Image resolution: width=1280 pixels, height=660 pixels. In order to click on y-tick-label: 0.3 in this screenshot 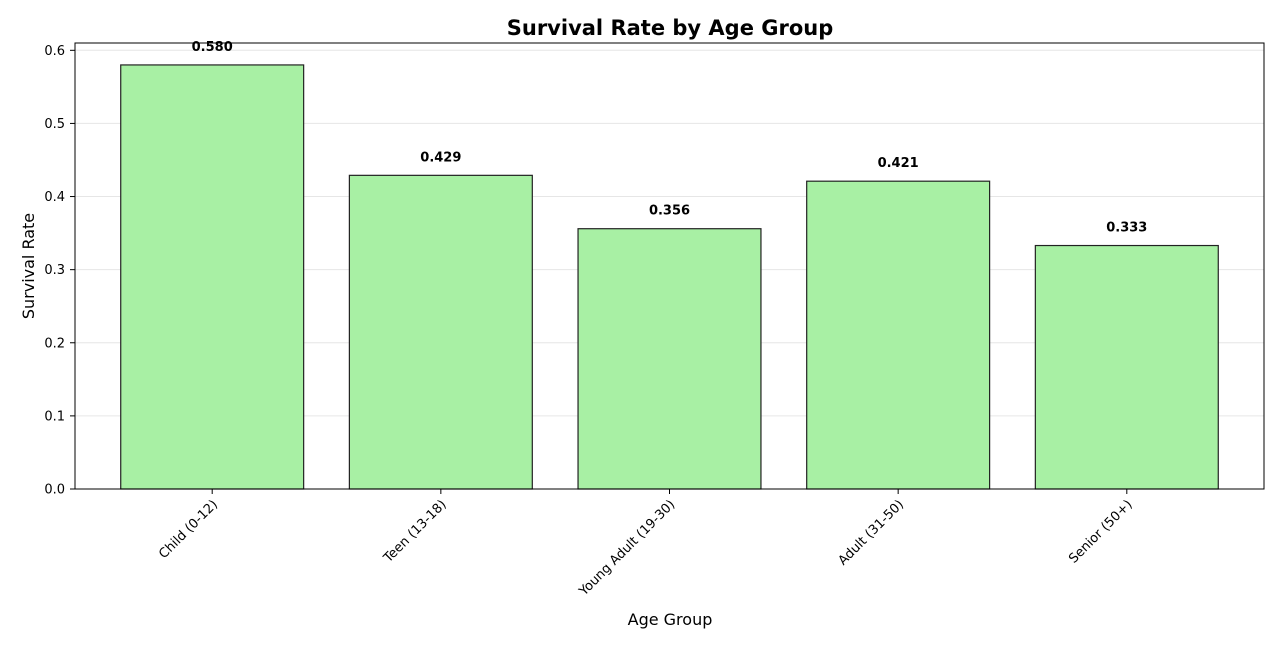, I will do `click(54, 270)`.